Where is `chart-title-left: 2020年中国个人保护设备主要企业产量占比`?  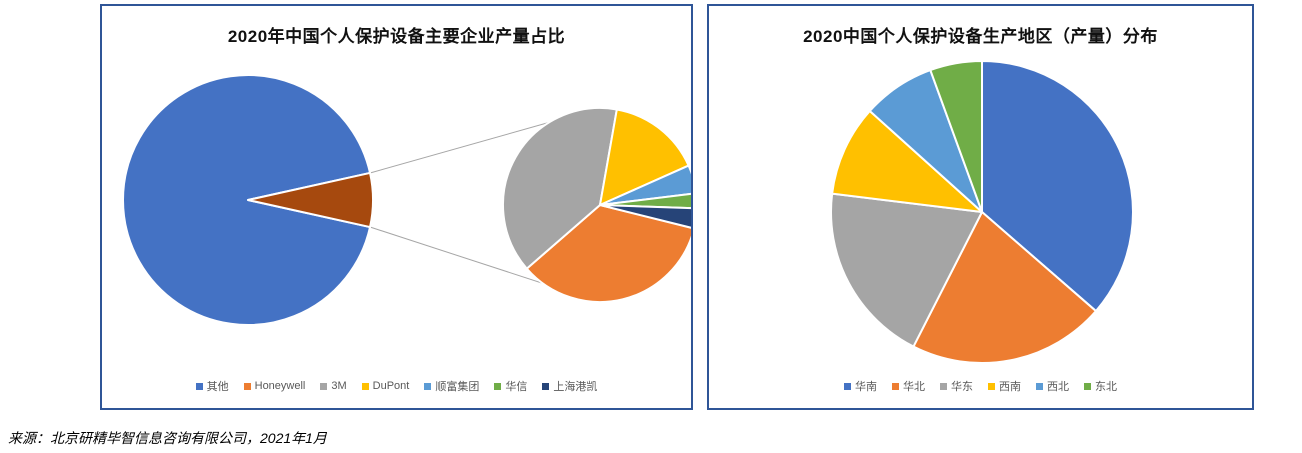
chart-title-left: 2020年中国个人保护设备主要企业产量占比 is located at coordinates (396, 36).